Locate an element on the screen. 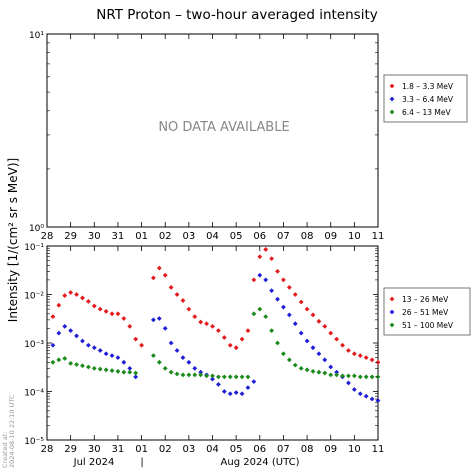 Image resolution: width=474 pixels, height=474 pixels. y-tick-label: 10⁻¹ is located at coordinates (34, 248).